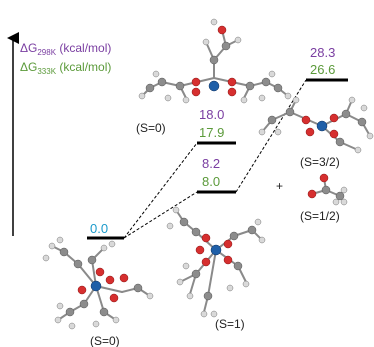  Describe the element at coordinates (65, 68) in the screenshot. I see `legend-g333: ΔG333K (kcal/mol)` at that location.